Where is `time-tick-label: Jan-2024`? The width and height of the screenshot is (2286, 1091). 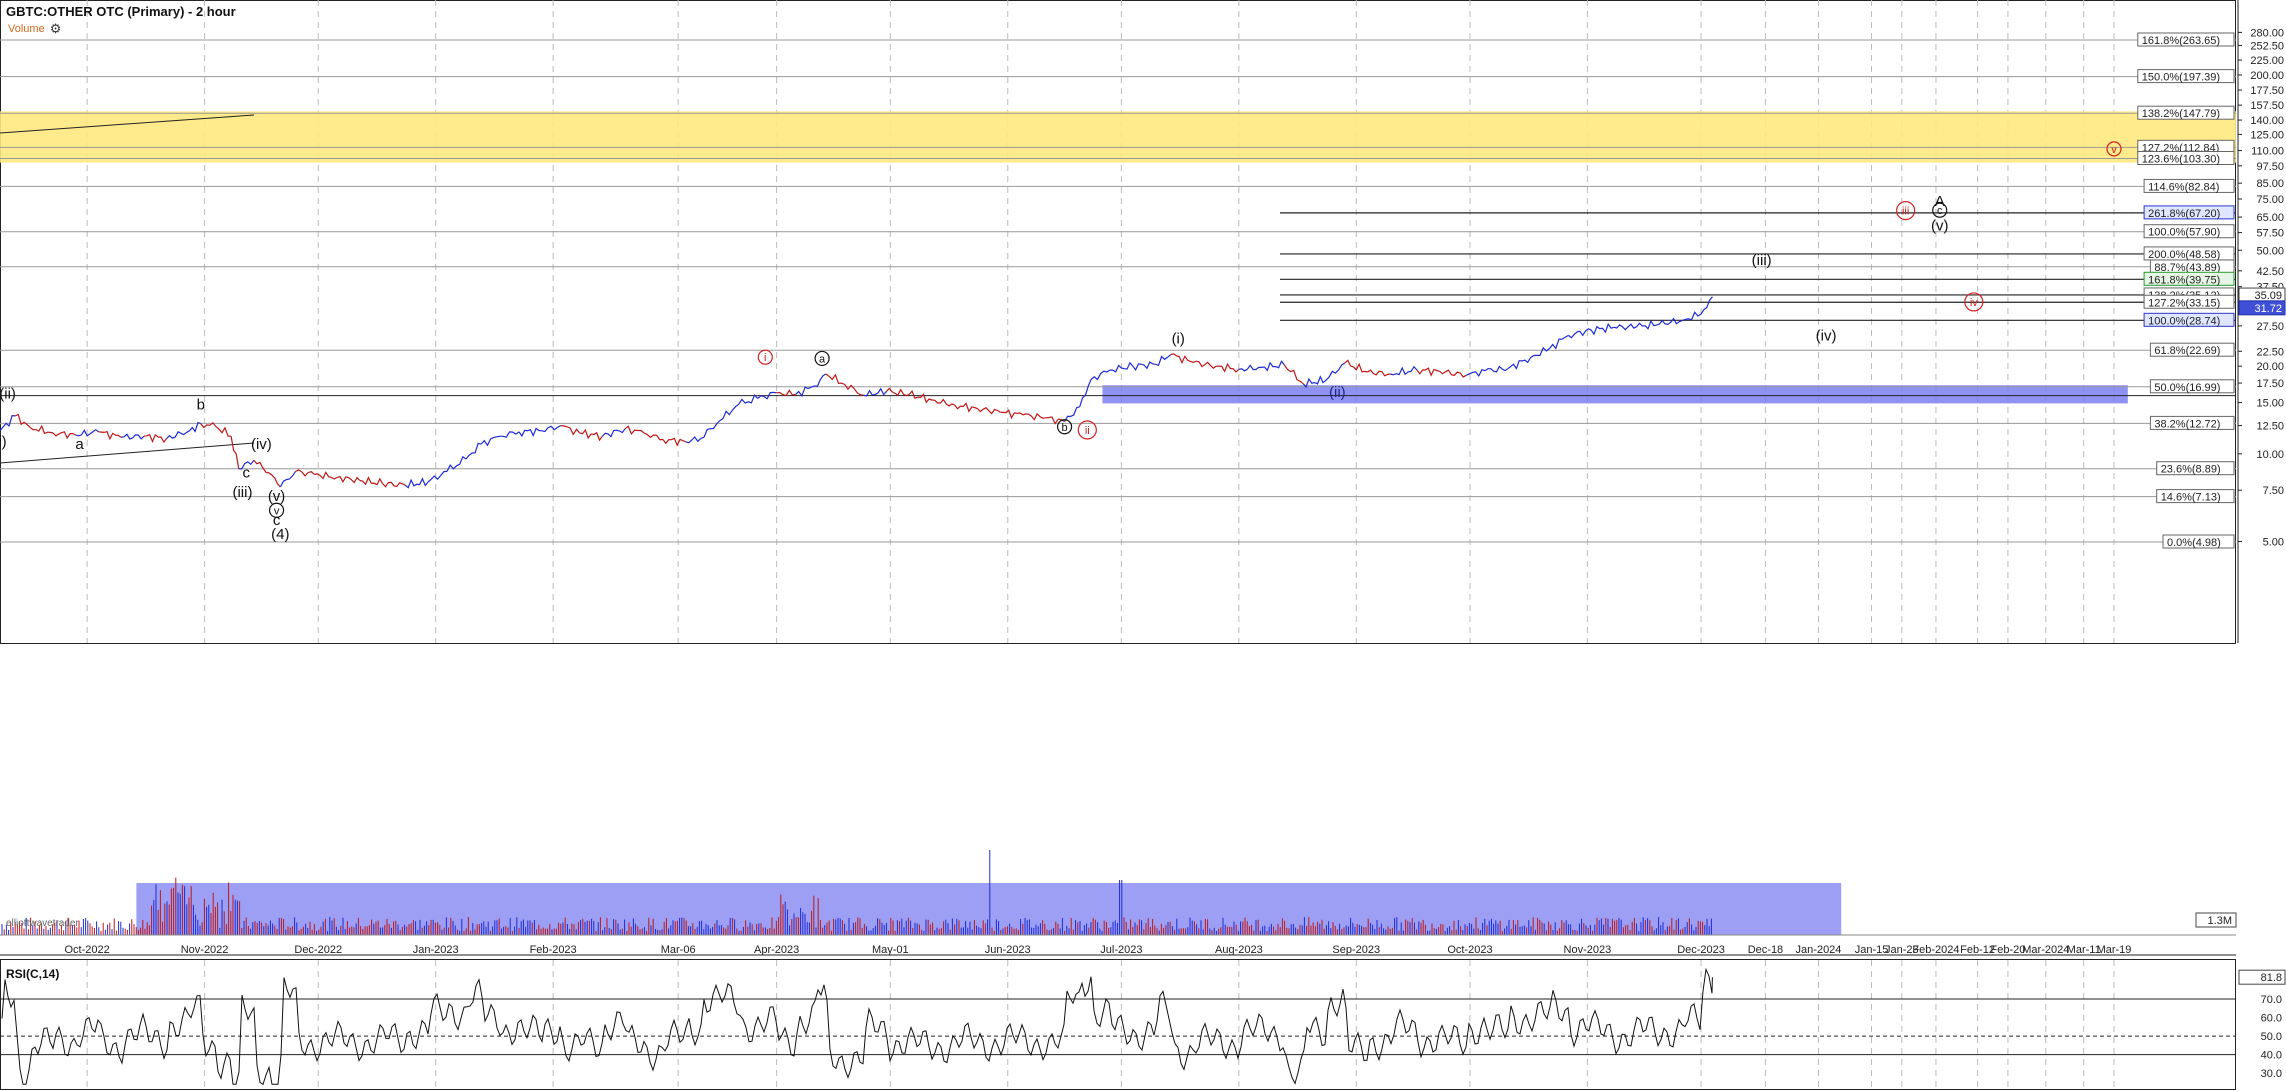
time-tick-label: Jan-2024 is located at coordinates (1819, 950).